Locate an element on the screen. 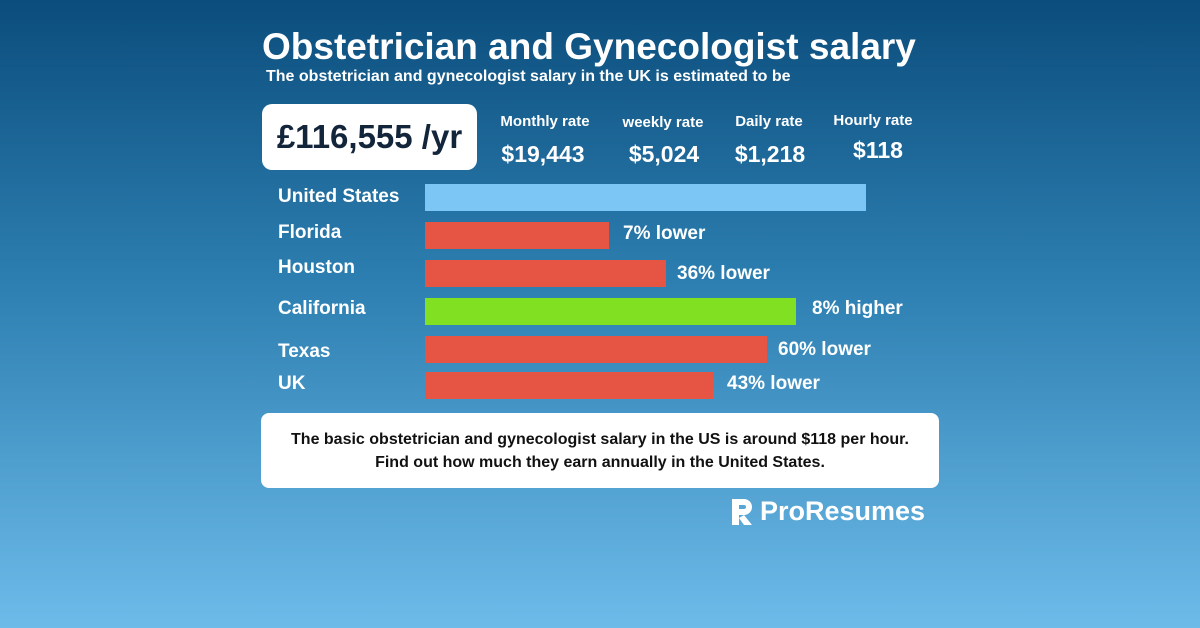  bar-note: 7% lower is located at coordinates (664, 233).